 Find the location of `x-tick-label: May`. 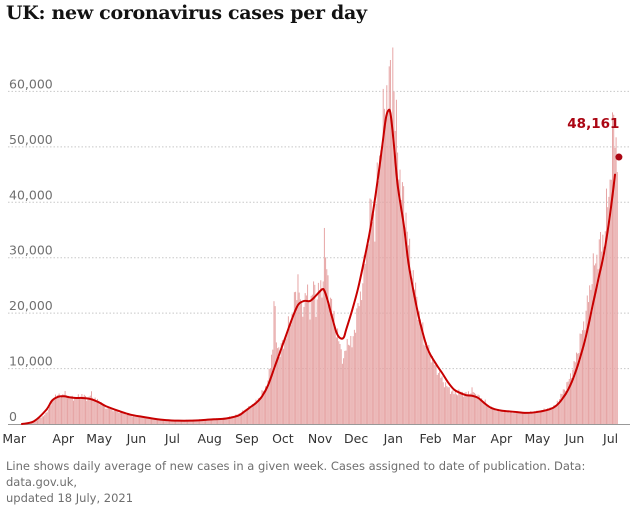

x-tick-label: May is located at coordinates (537, 438).